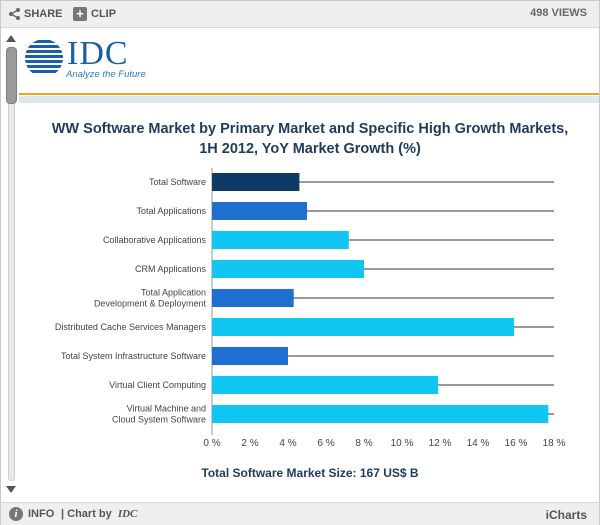  I want to click on category-label: Total Applications, so click(171, 211).